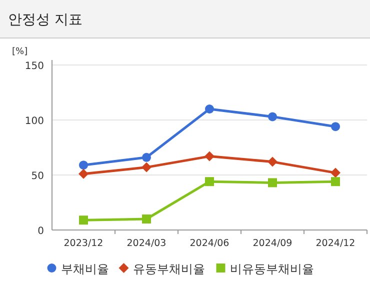 The image size is (370, 285). What do you see at coordinates (45, 20) in the screenshot?
I see `title: 안정성 지표` at bounding box center [45, 20].